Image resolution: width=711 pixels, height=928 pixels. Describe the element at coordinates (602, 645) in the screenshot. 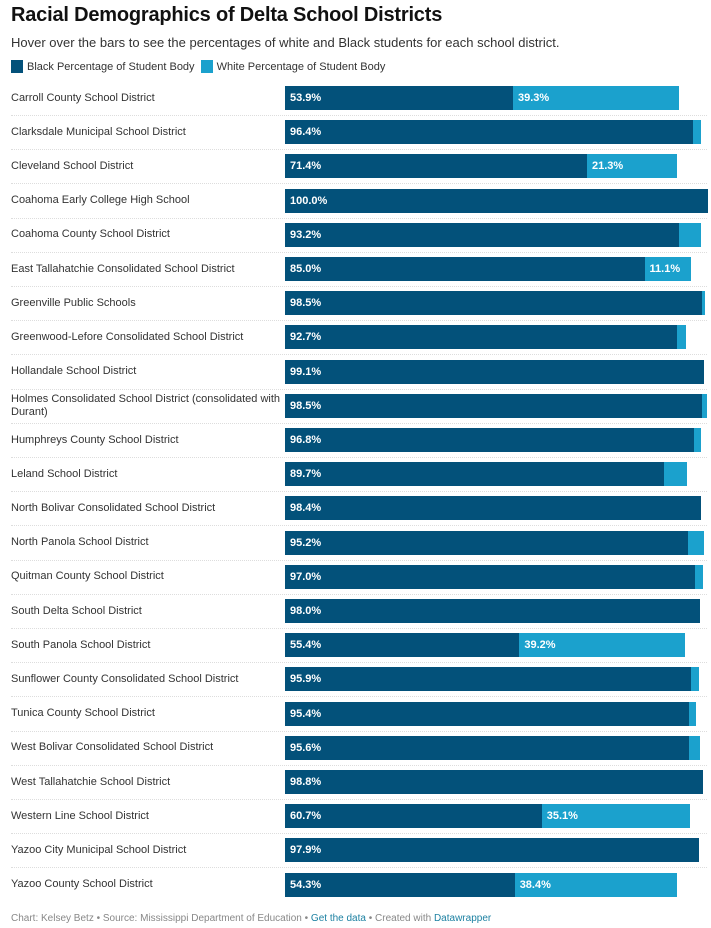

I see `bar-white: 39.2%` at that location.